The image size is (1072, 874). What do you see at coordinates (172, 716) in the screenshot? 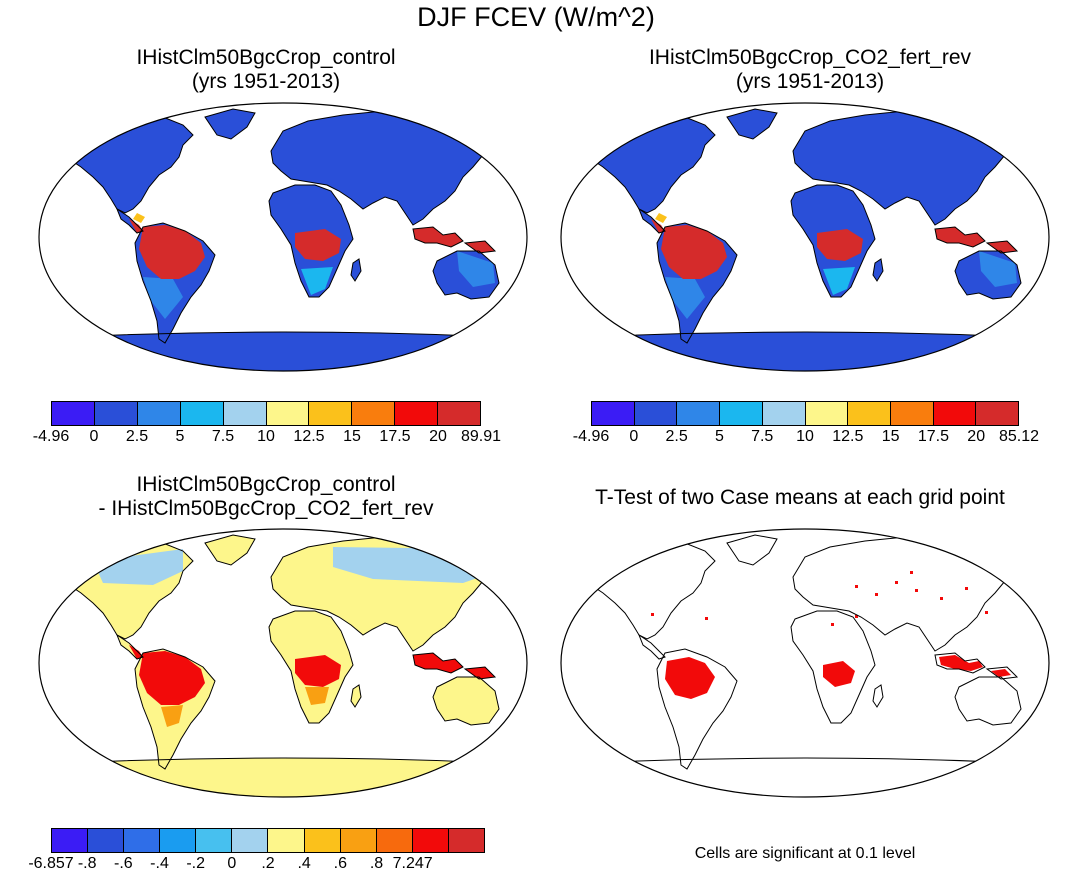
I see `subtropical-southamerica` at bounding box center [172, 716].